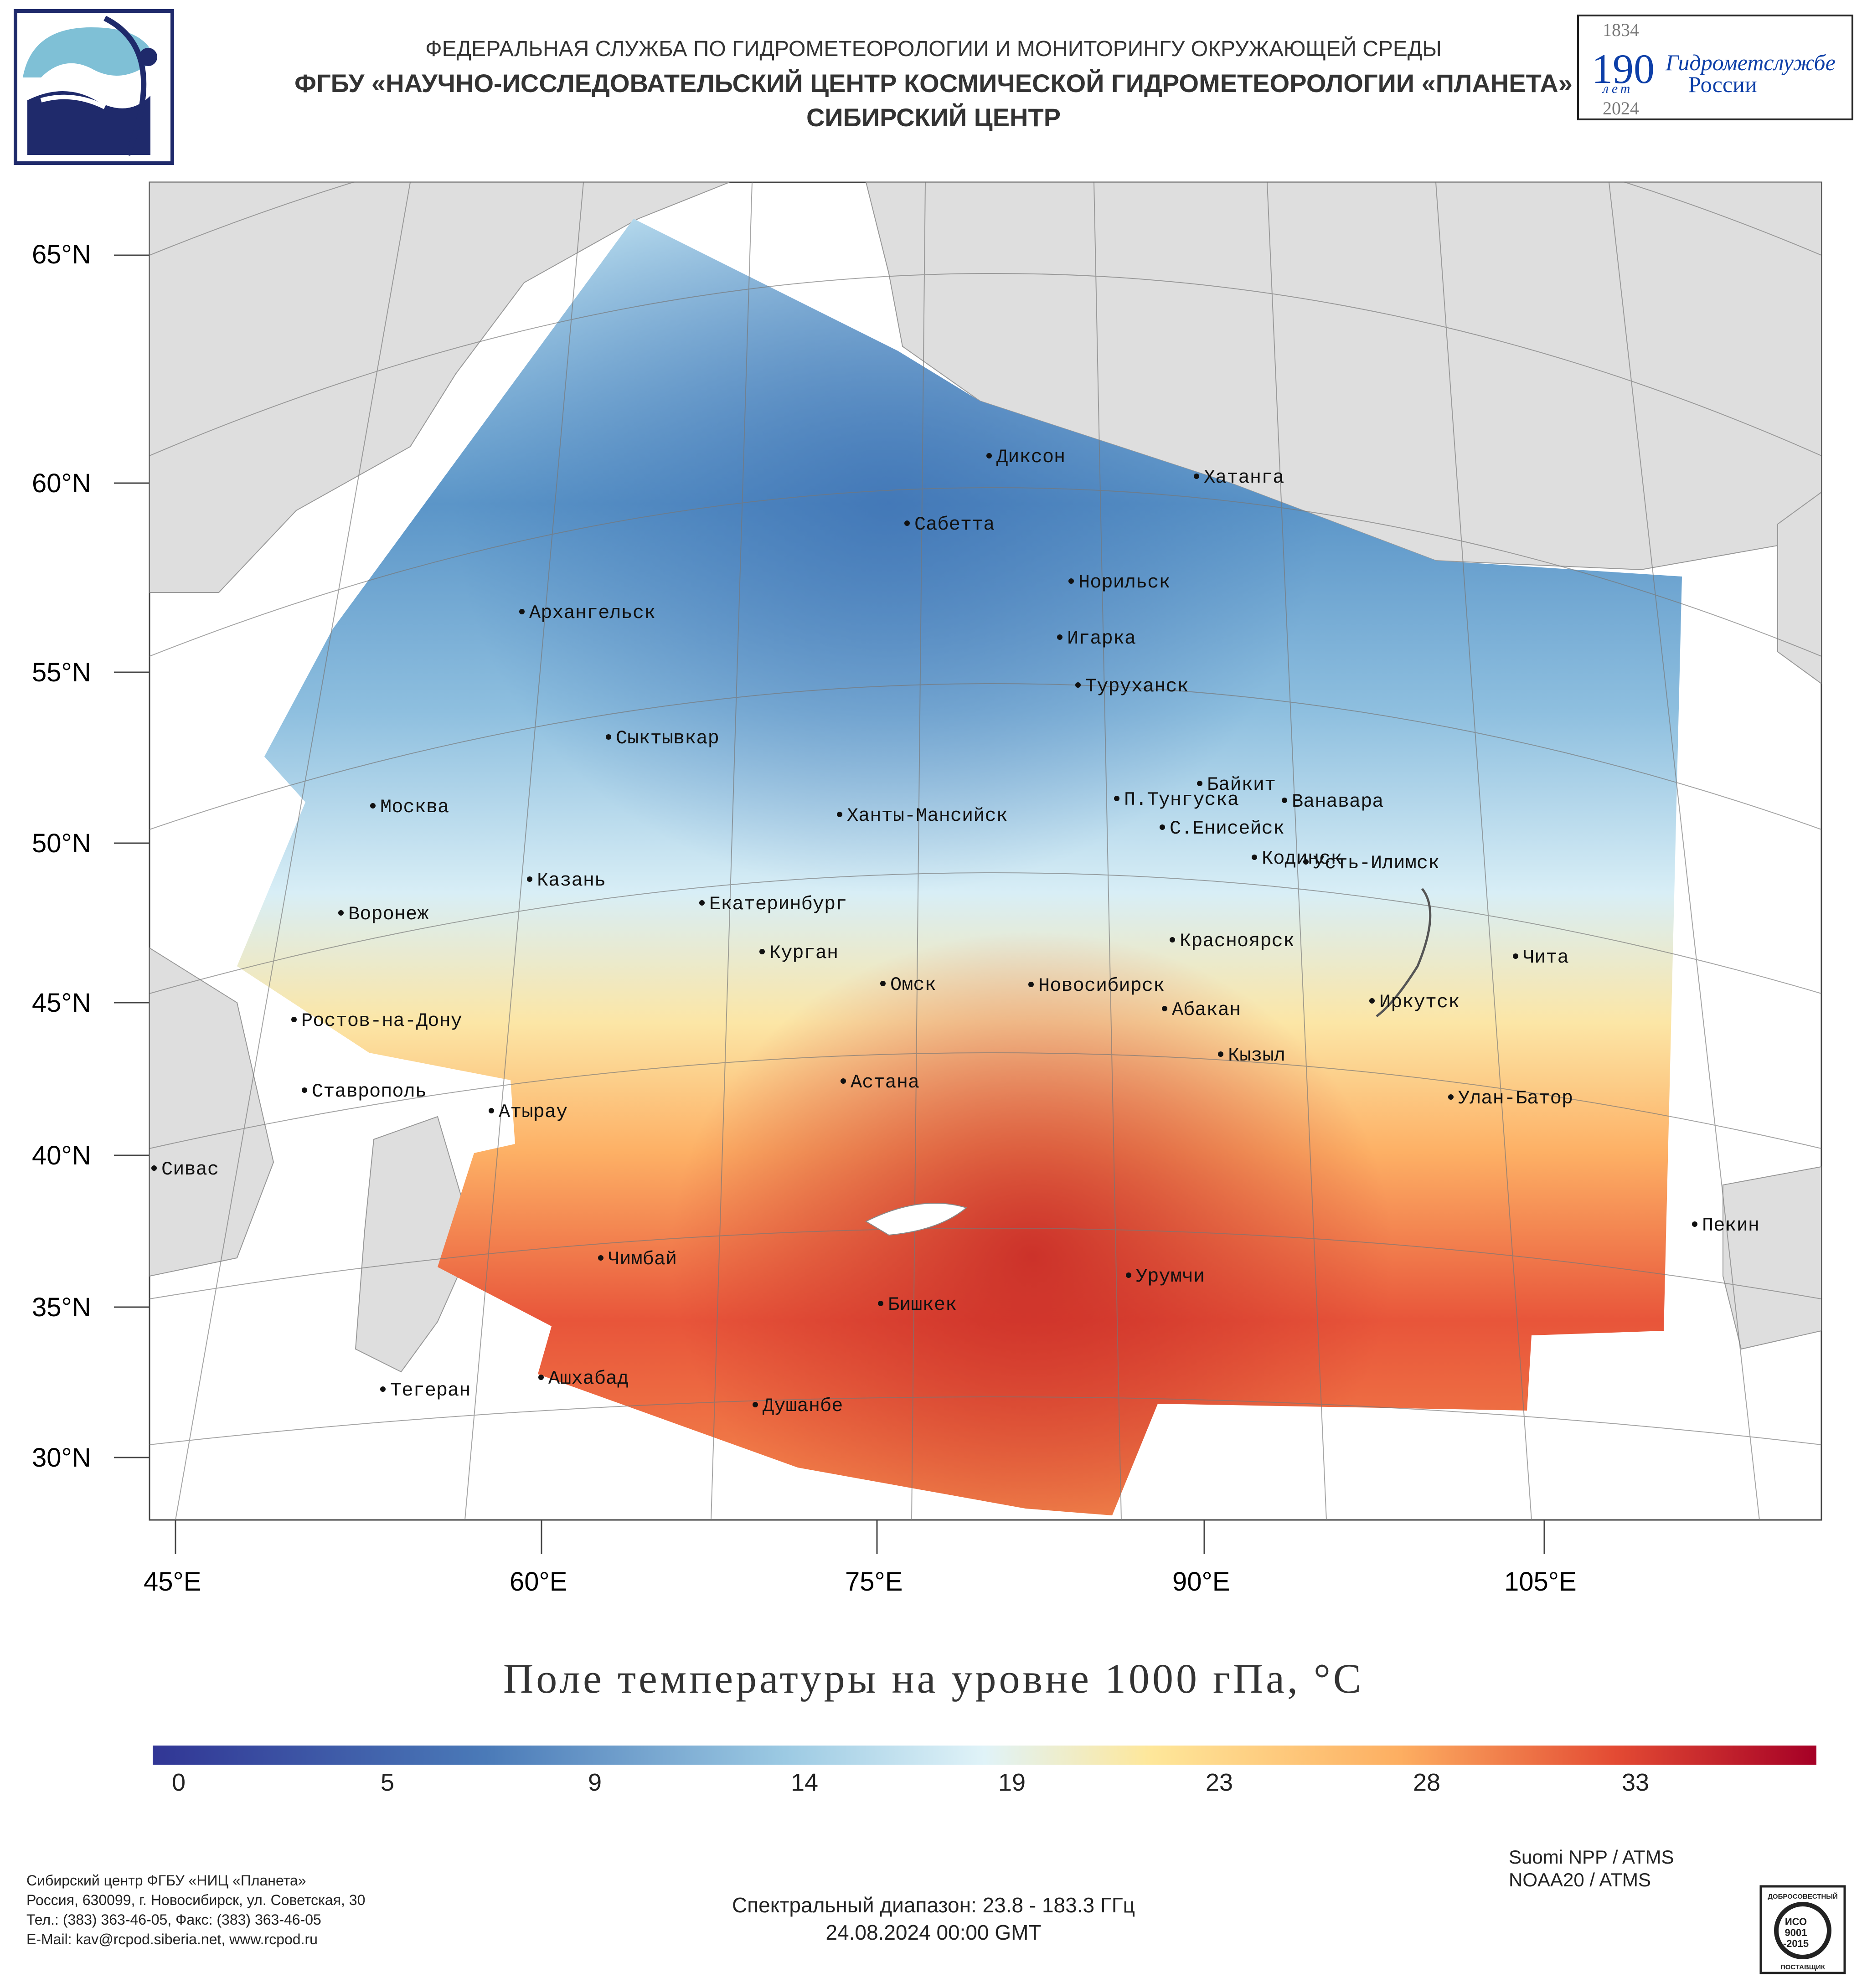 The width and height of the screenshot is (1867, 1988). I want to click on city-label: Воронеж, so click(388, 914).